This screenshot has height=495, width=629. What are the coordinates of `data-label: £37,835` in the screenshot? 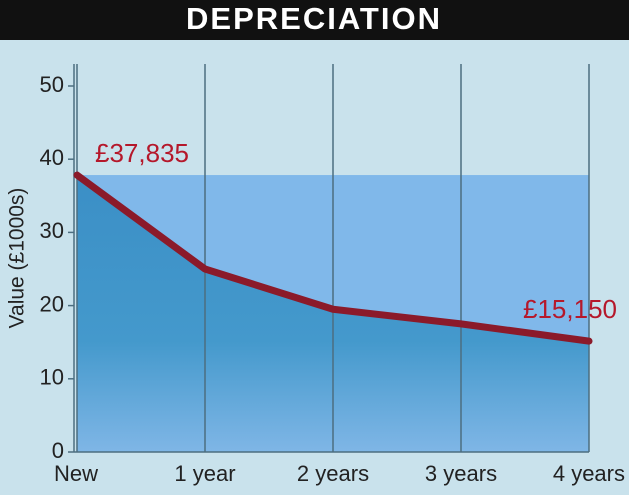 It's located at (142, 153).